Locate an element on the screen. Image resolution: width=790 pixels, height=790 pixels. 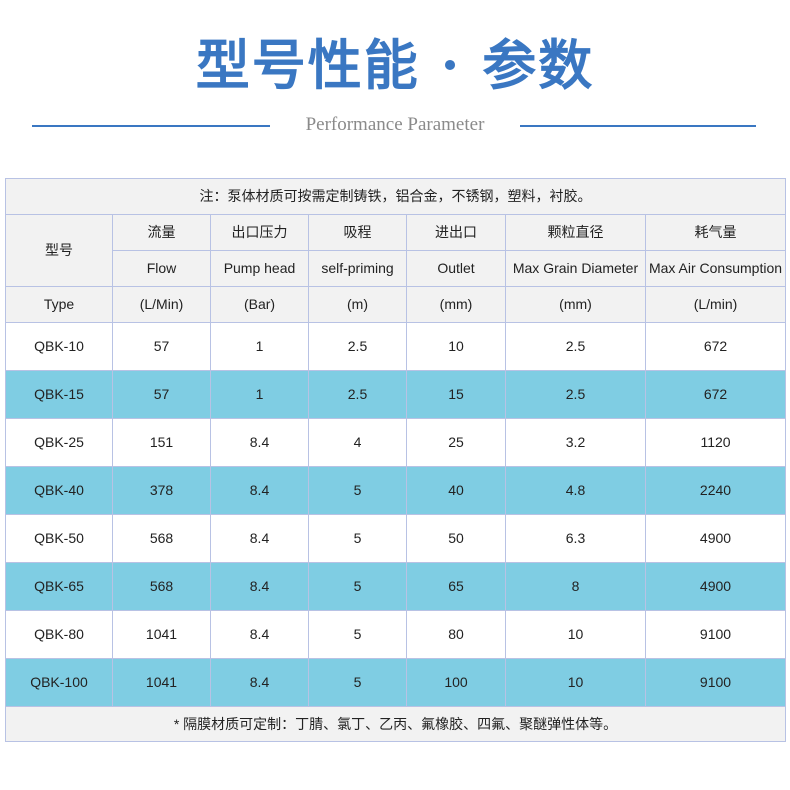
footer-row: * 隔膜材质可定制：丁腈、氯丁、乙丙、氟橡胶、四氟、聚醚弹性体等。 is located at coordinates (395, 724).